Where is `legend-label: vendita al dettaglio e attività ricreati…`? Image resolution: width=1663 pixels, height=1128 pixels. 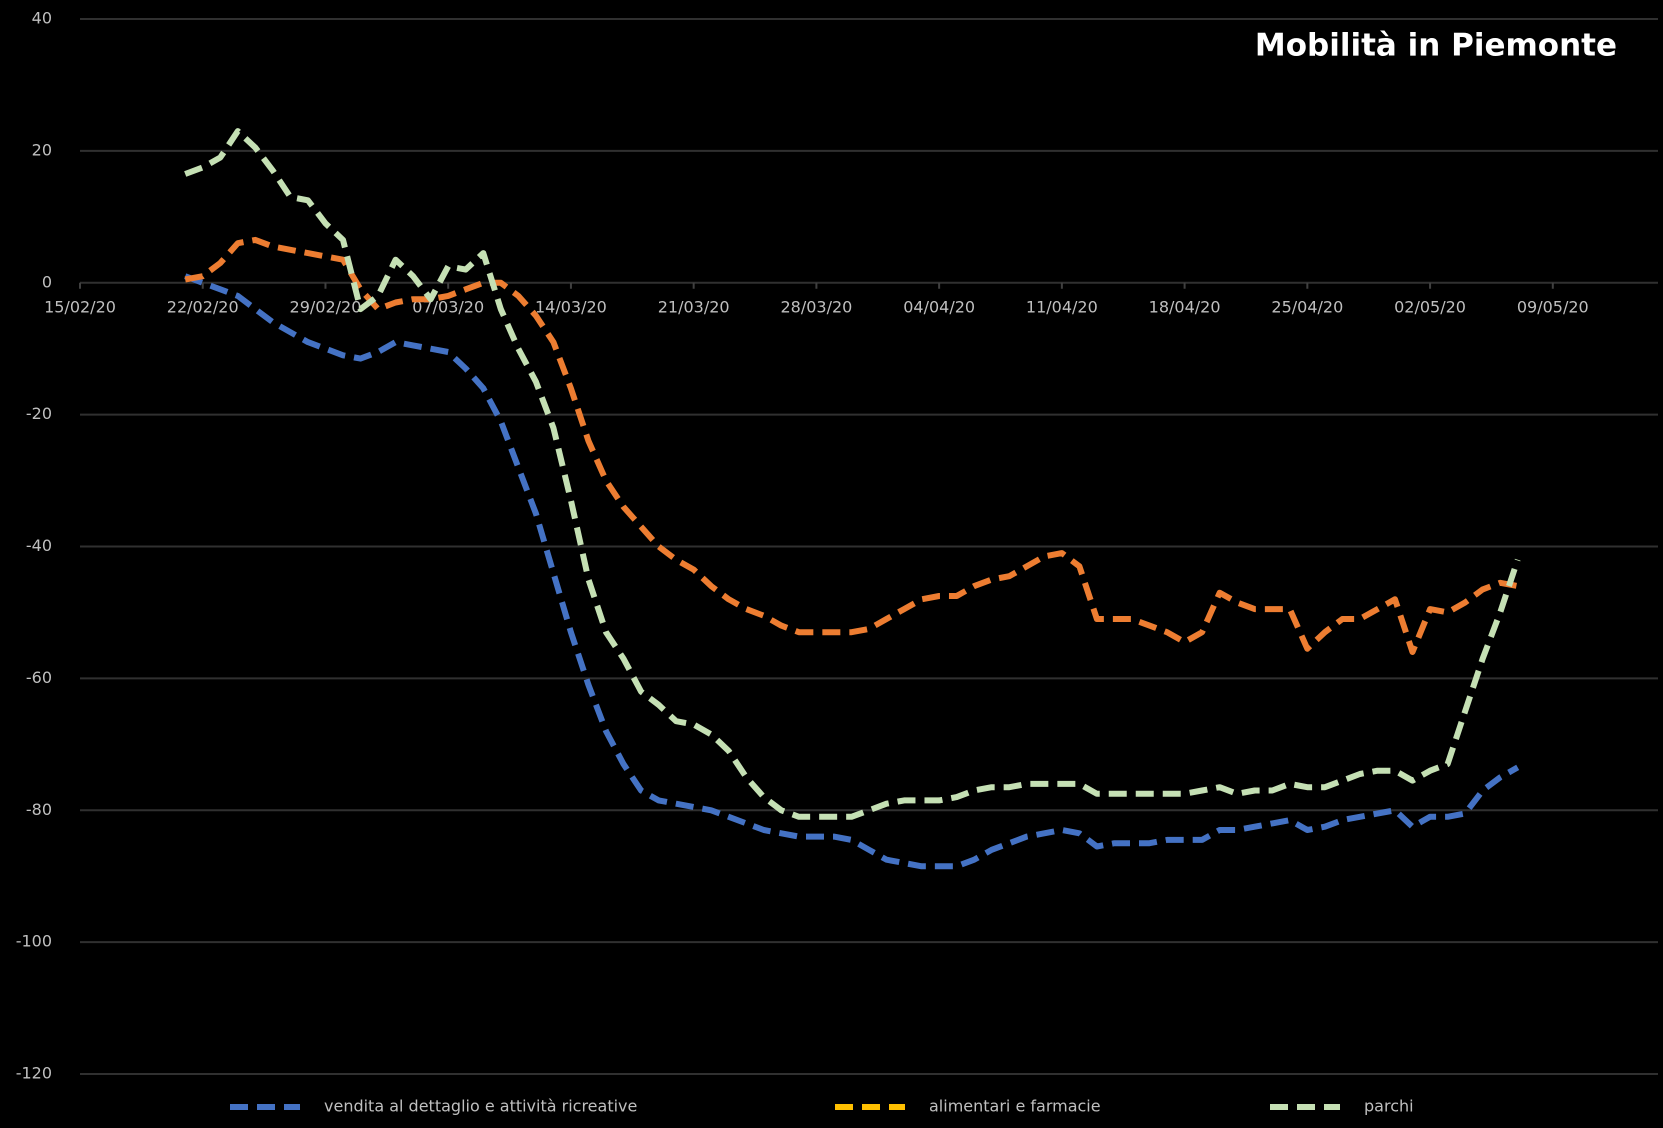
legend-label: vendita al dettaglio e attività ricreati… is located at coordinates (480, 1106).